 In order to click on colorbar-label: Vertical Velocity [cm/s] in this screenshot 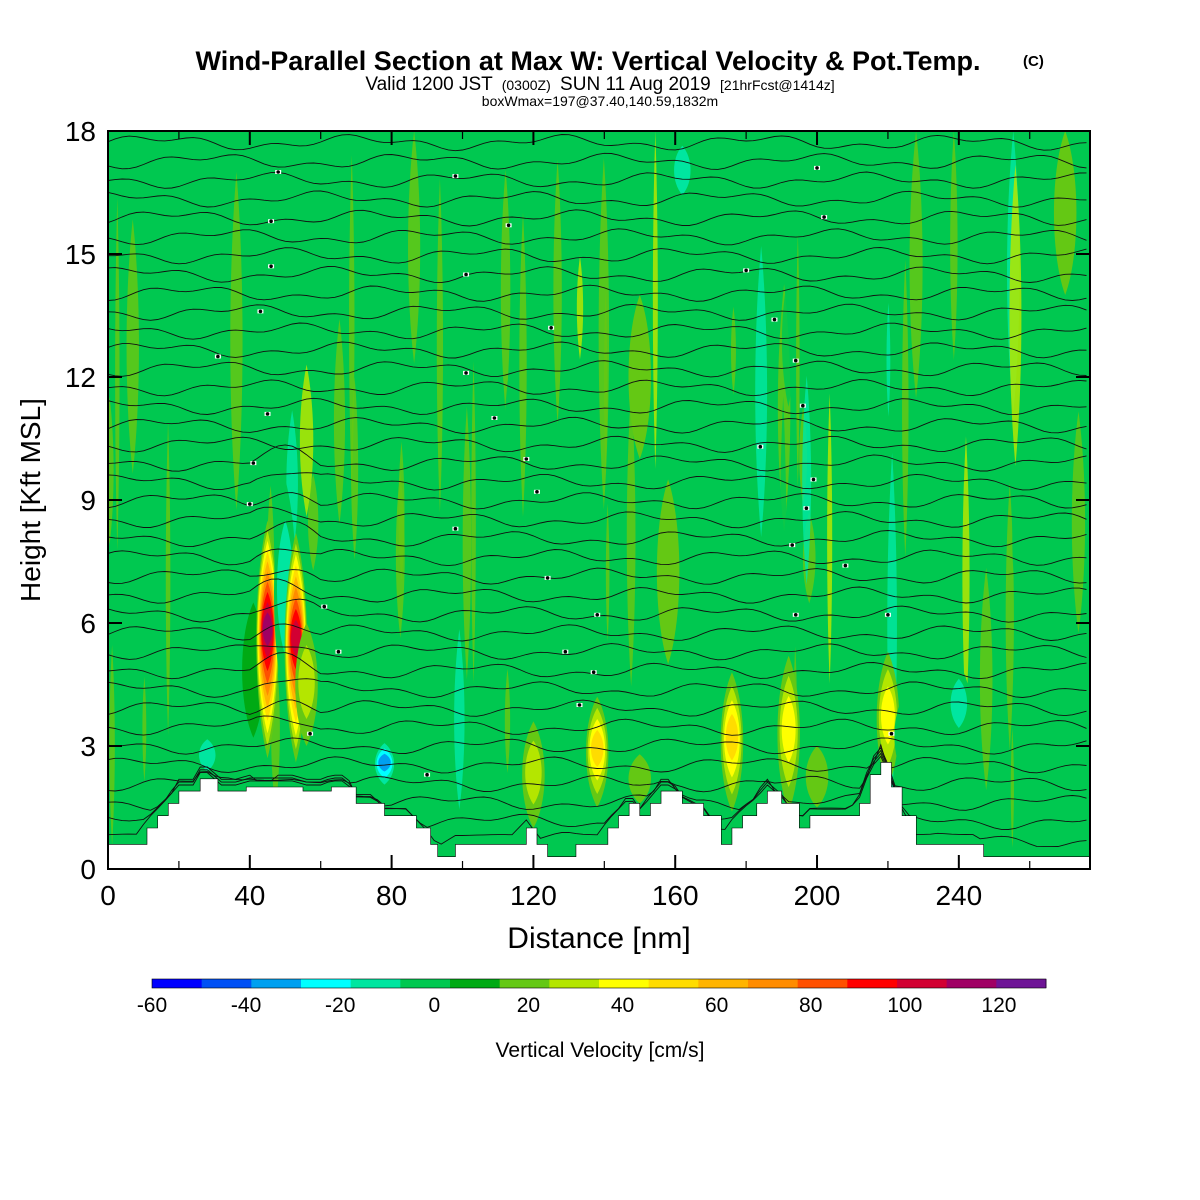, I will do `click(600, 1050)`.